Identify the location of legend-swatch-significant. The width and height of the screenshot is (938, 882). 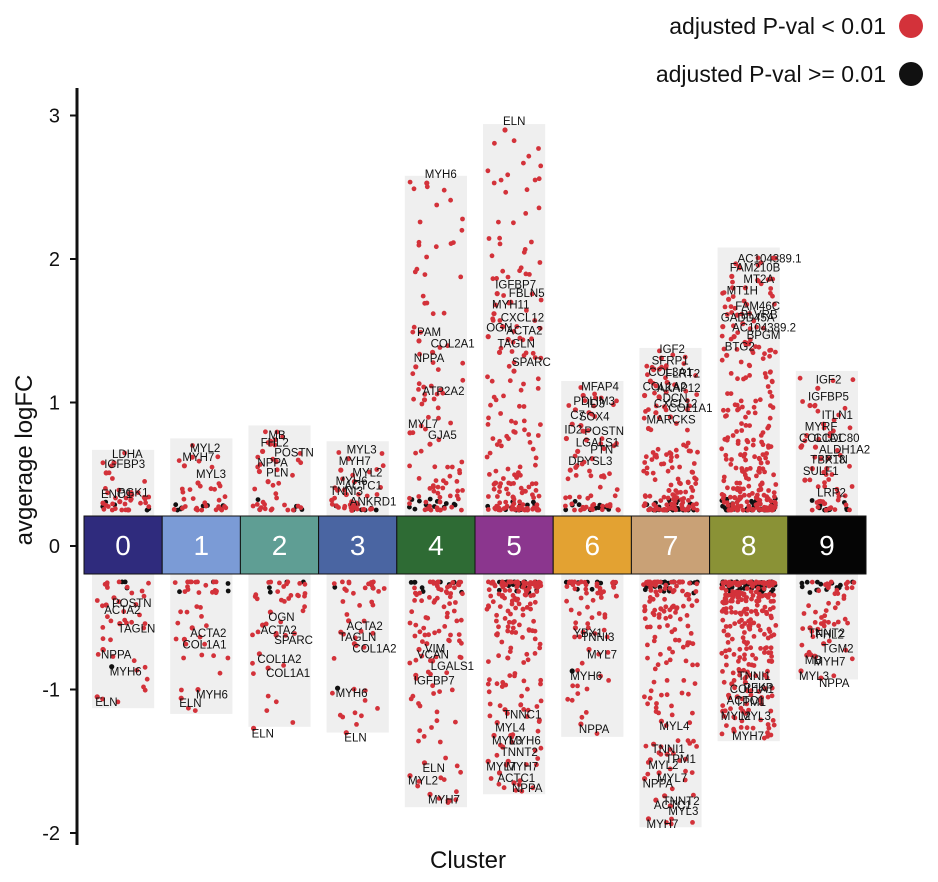
(911, 26).